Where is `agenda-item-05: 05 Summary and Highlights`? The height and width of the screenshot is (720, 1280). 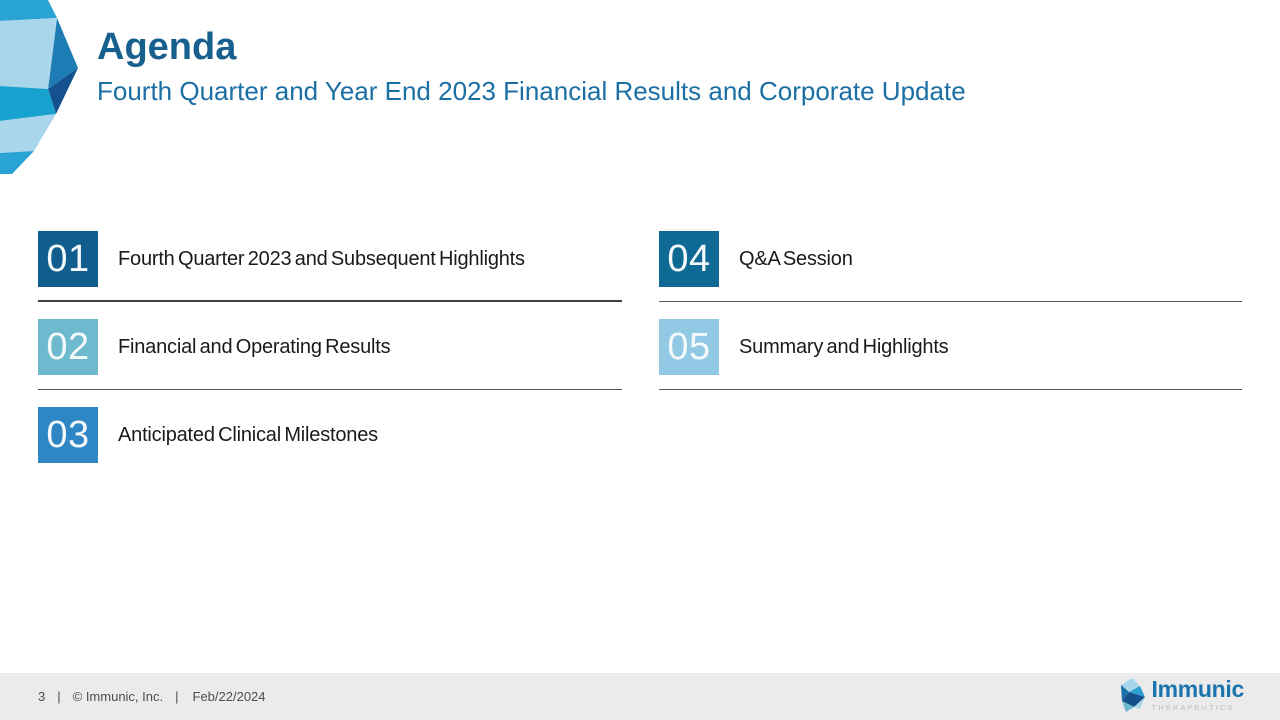
agenda-item-05: 05 Summary and Highlights is located at coordinates (950, 347).